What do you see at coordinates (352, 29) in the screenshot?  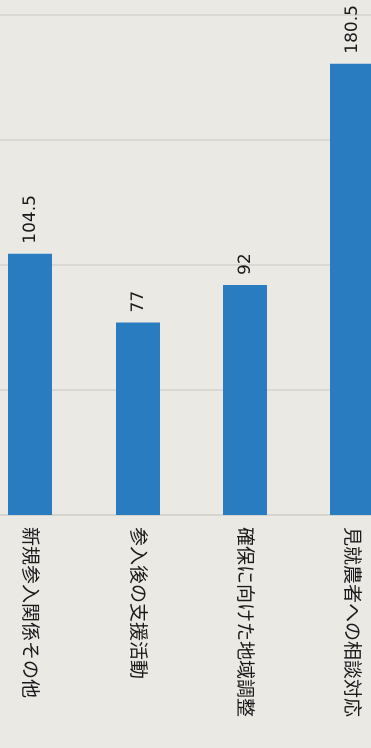 I see `bar-value-label: 180.5` at bounding box center [352, 29].